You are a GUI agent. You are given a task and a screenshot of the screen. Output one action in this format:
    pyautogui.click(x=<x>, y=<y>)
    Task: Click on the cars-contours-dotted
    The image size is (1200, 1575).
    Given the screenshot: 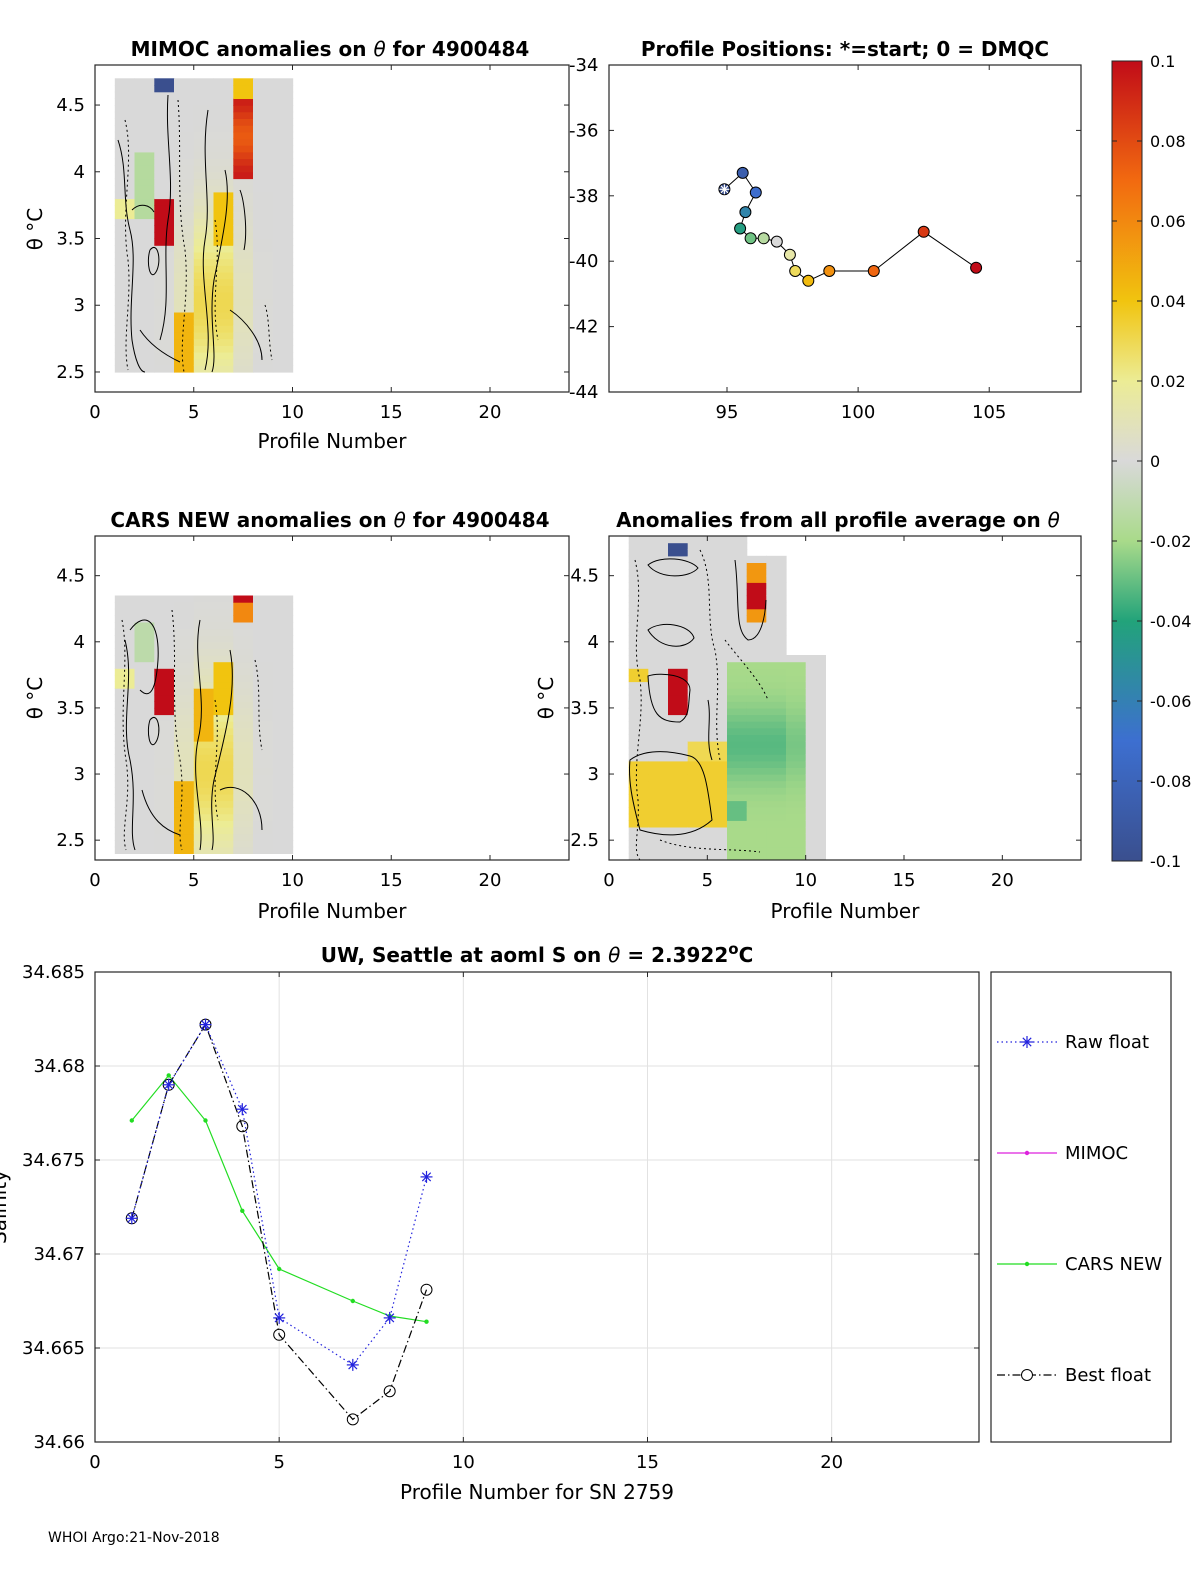 What is the action you would take?
    pyautogui.click(x=192, y=730)
    